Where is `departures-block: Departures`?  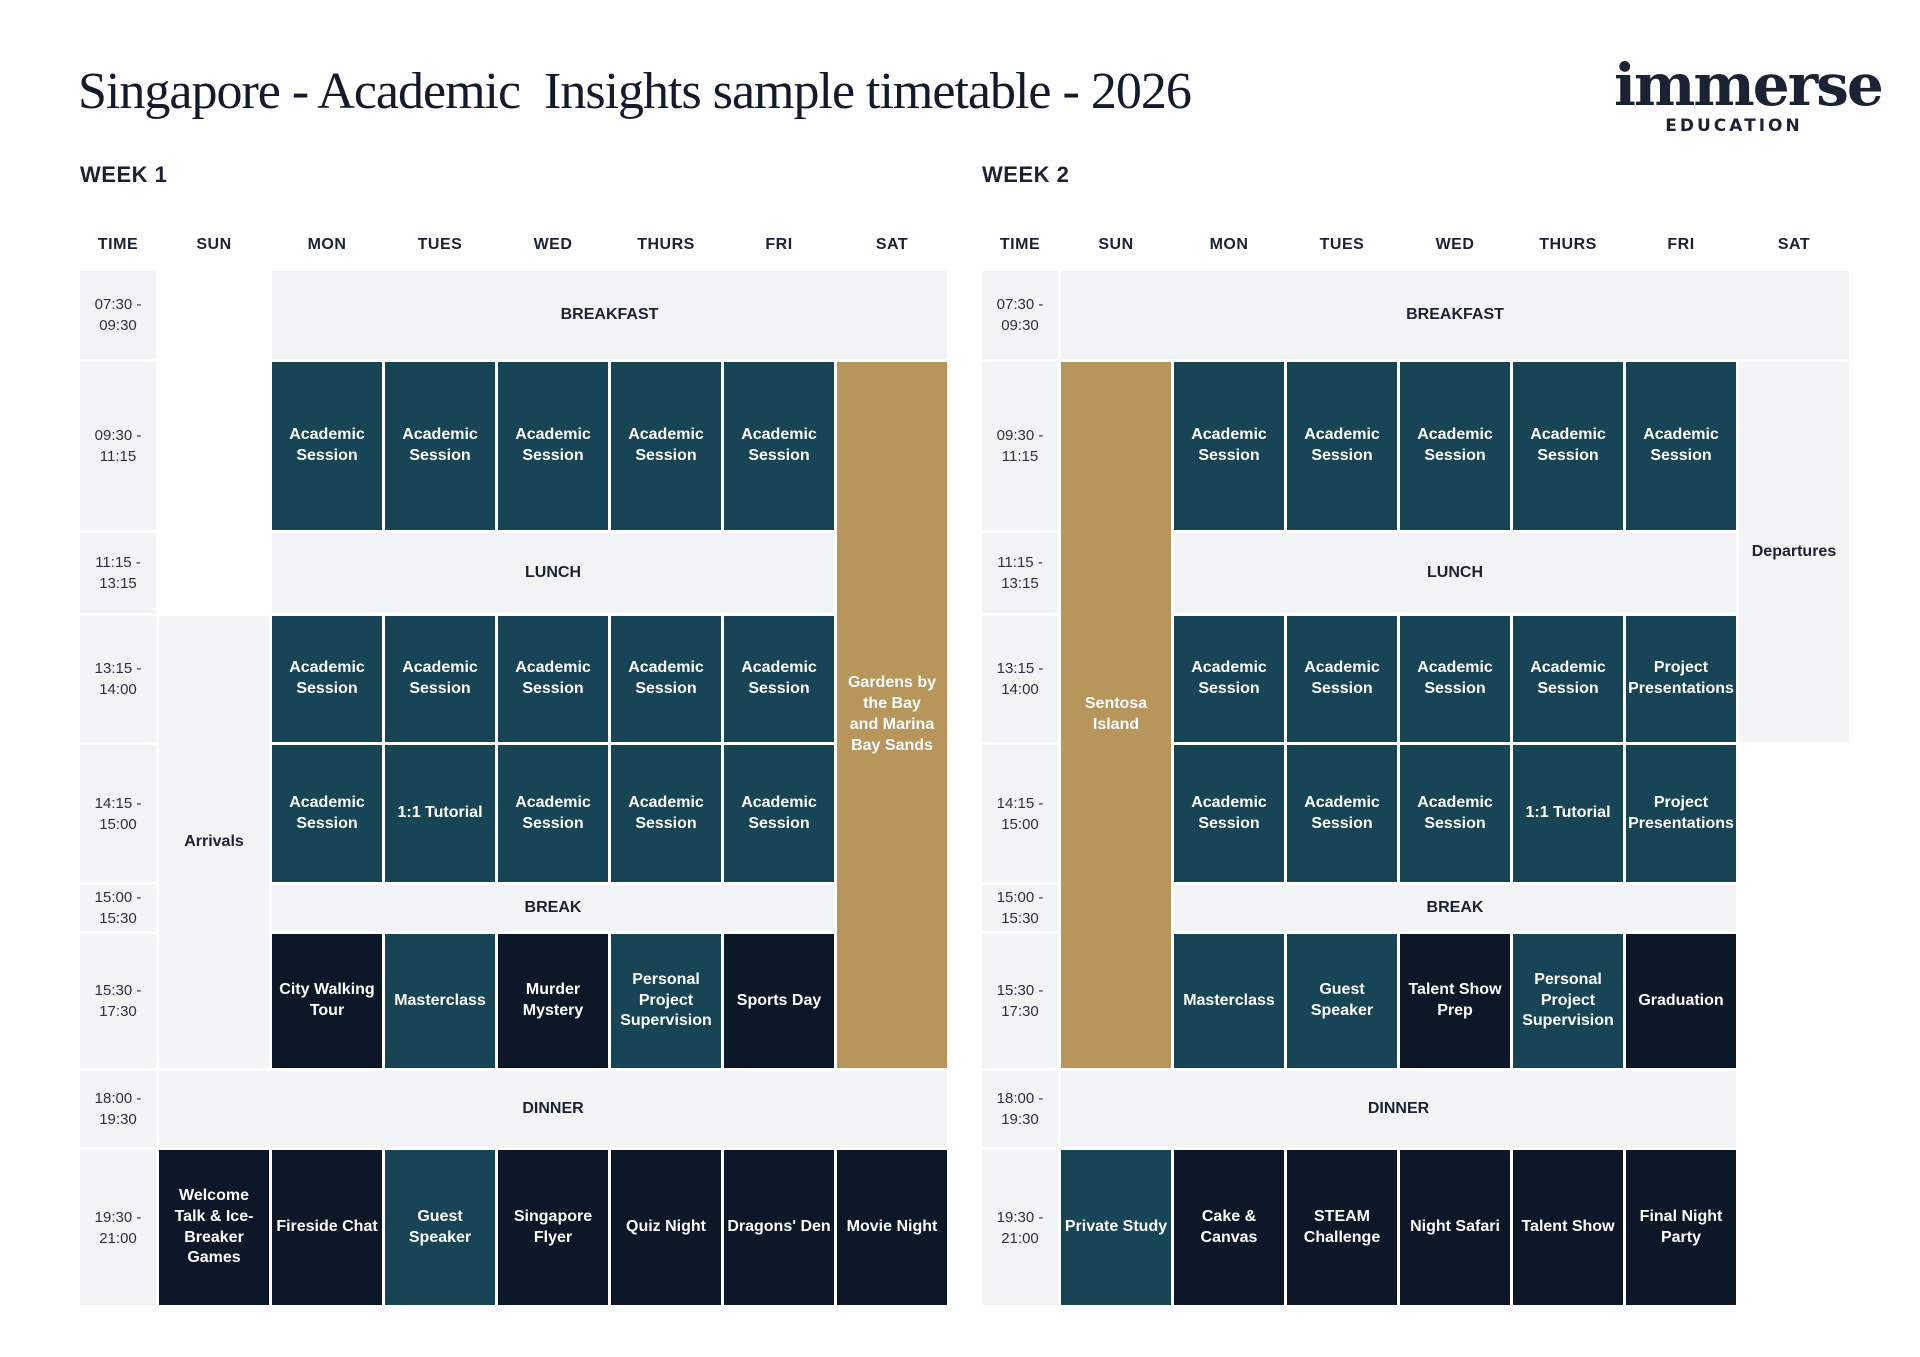
departures-block: Departures is located at coordinates (1794, 552).